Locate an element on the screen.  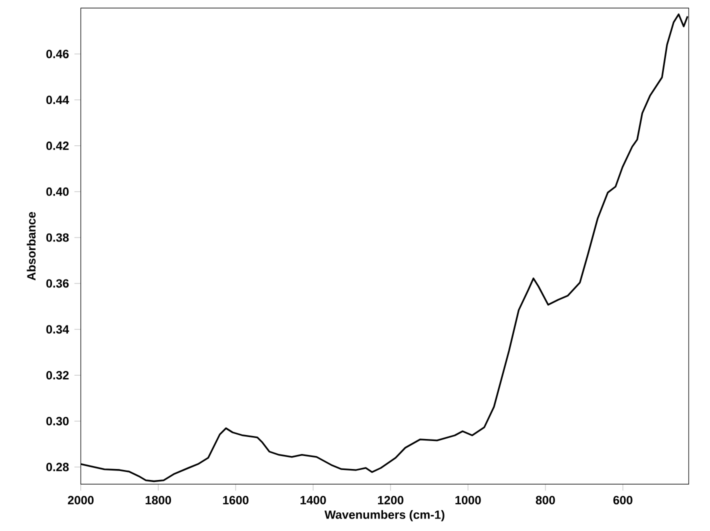
y-tick-label: 0.32 is located at coordinates (57, 375).